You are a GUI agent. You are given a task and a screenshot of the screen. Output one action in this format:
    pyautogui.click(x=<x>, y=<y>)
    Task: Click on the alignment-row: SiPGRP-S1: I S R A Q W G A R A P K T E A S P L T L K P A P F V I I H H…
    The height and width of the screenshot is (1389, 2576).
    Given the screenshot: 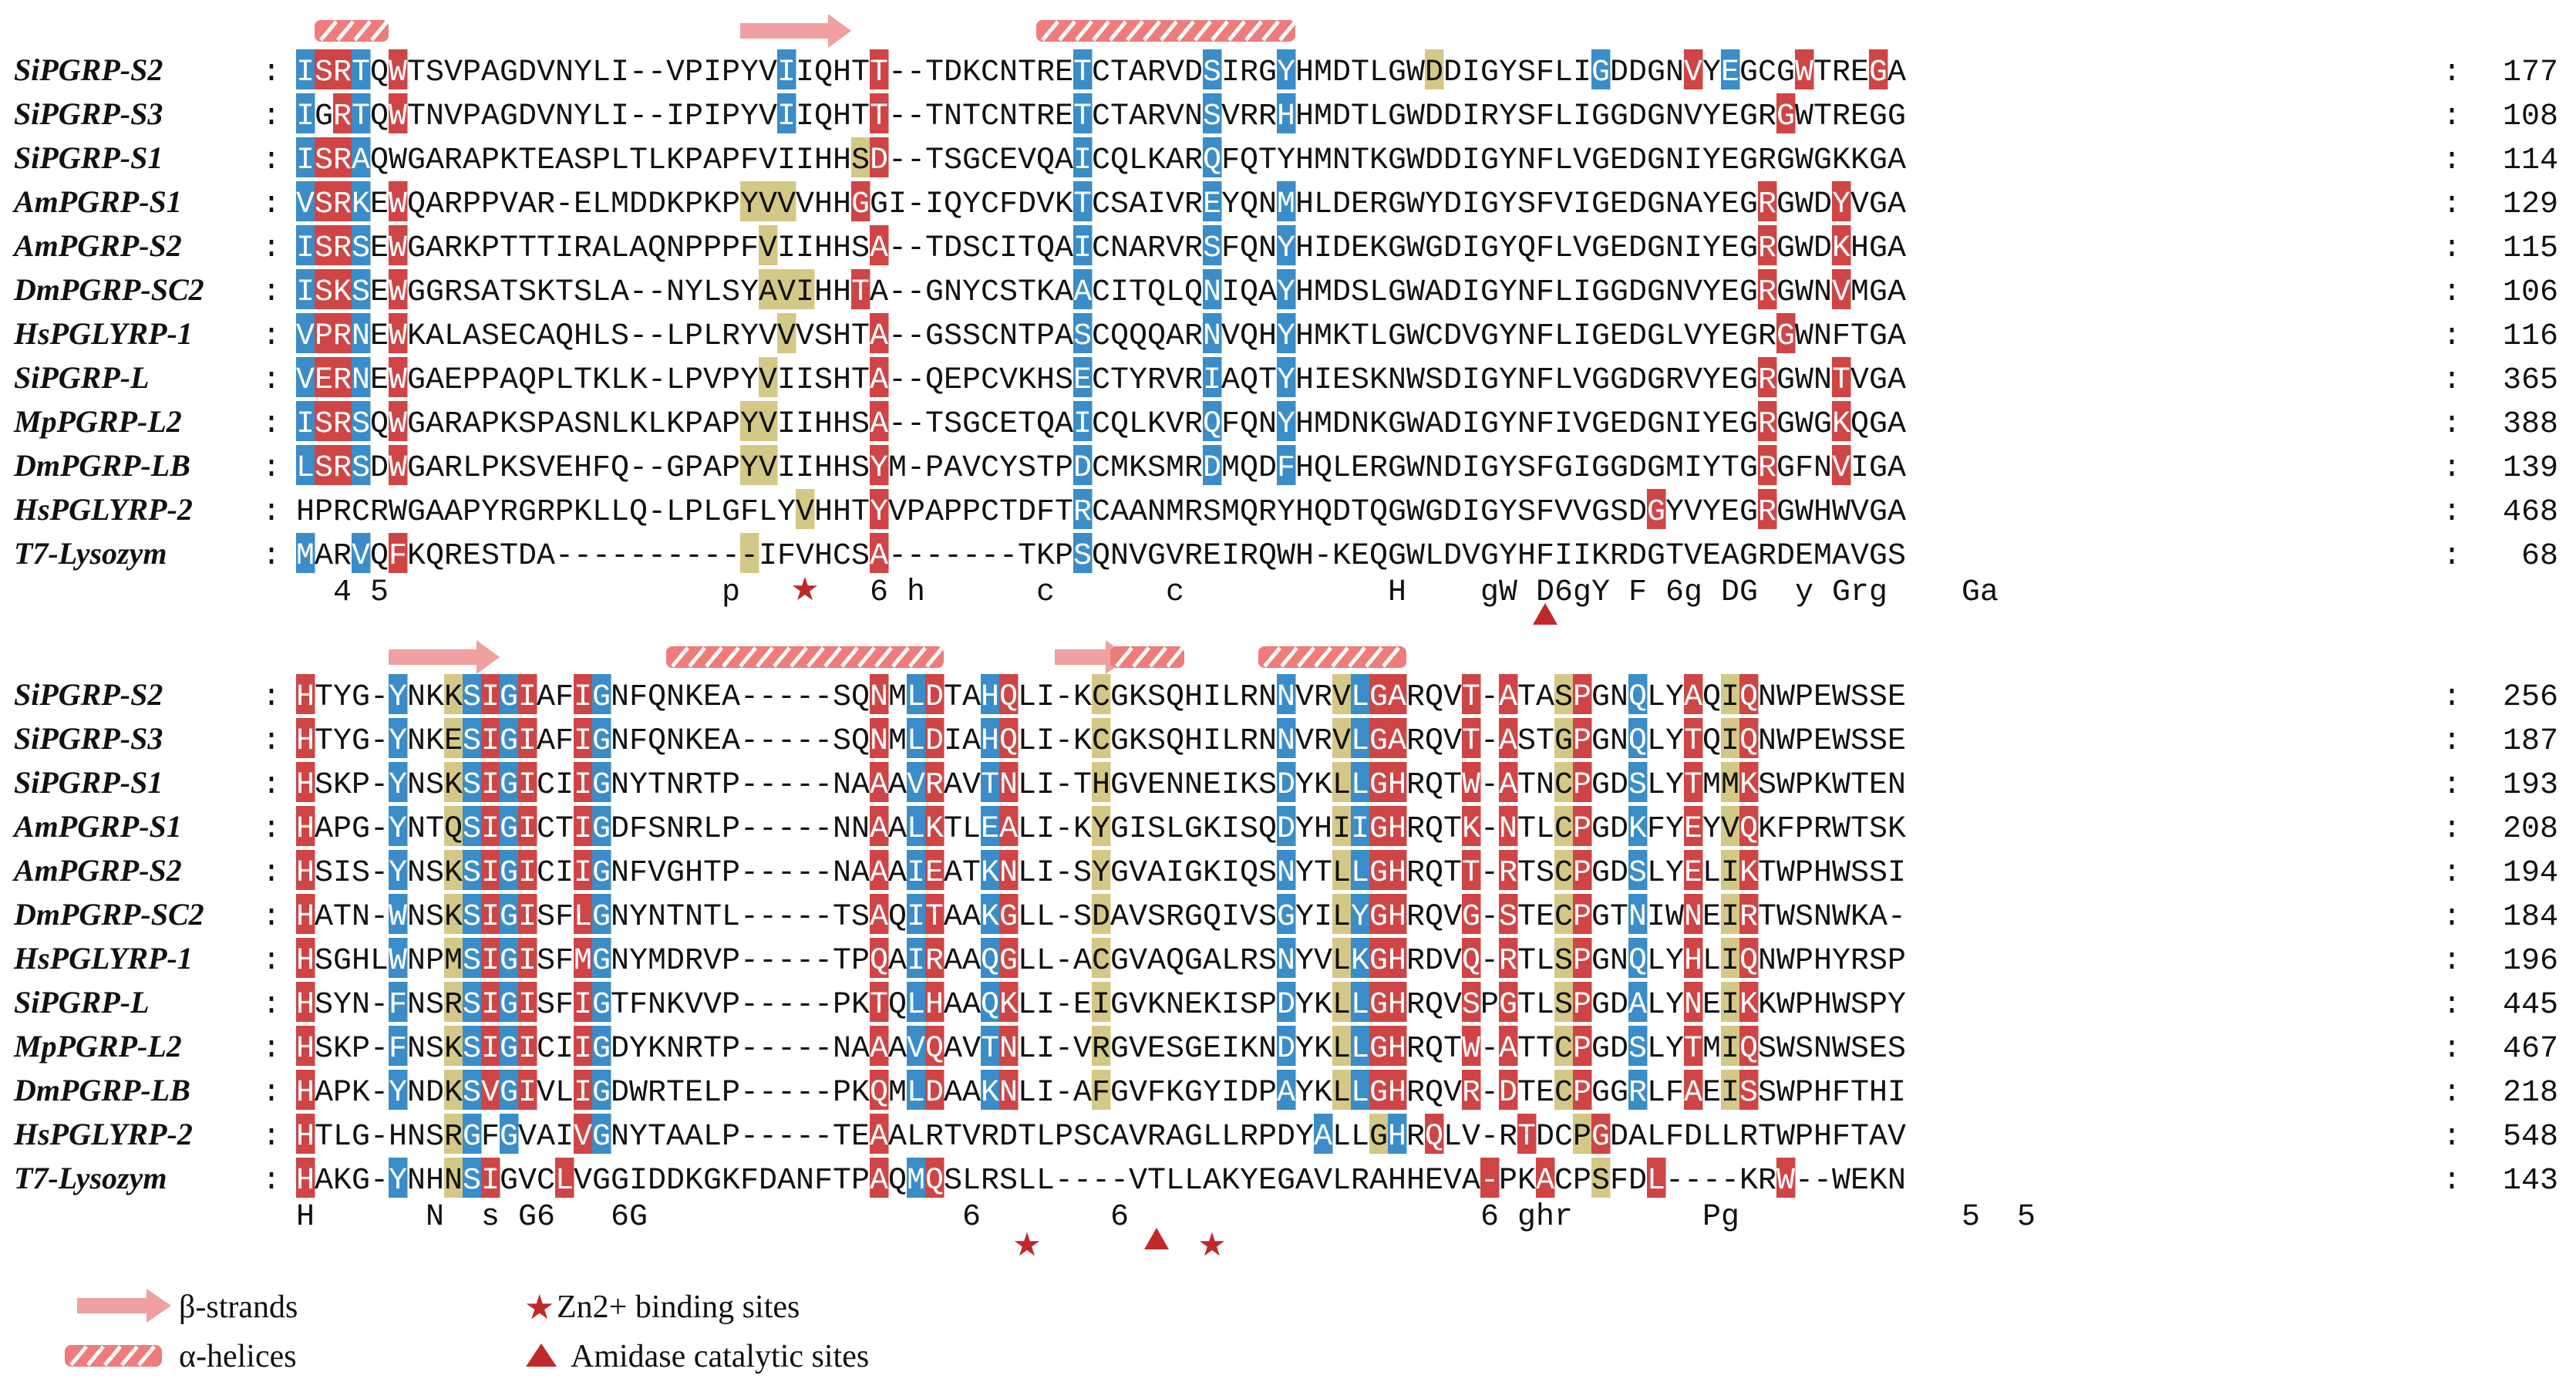 What is the action you would take?
    pyautogui.click(x=1286, y=157)
    